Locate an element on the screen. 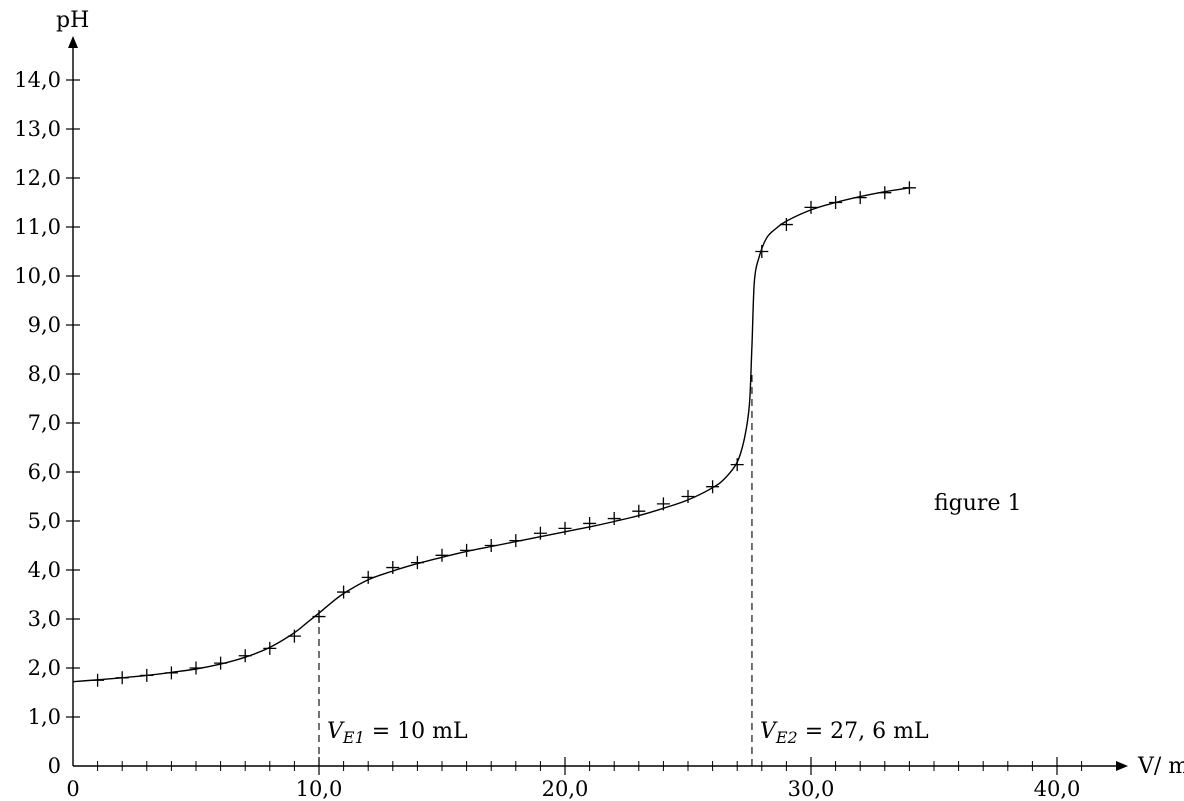  x-tick-label: 0 is located at coordinates (72, 789).